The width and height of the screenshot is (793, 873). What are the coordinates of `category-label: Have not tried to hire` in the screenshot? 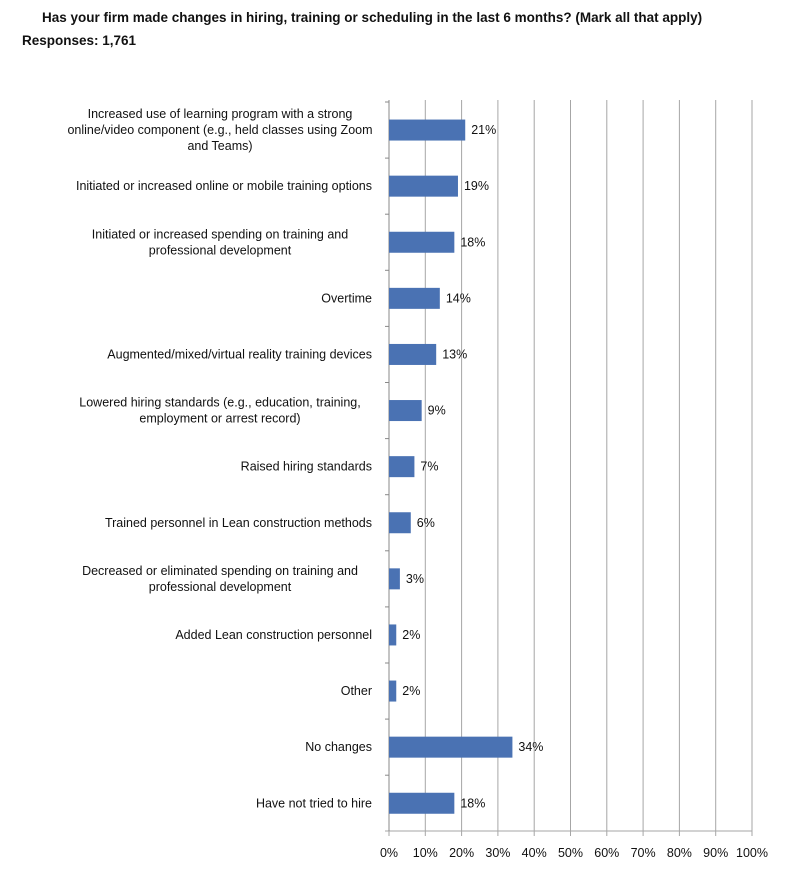 It's located at (314, 803).